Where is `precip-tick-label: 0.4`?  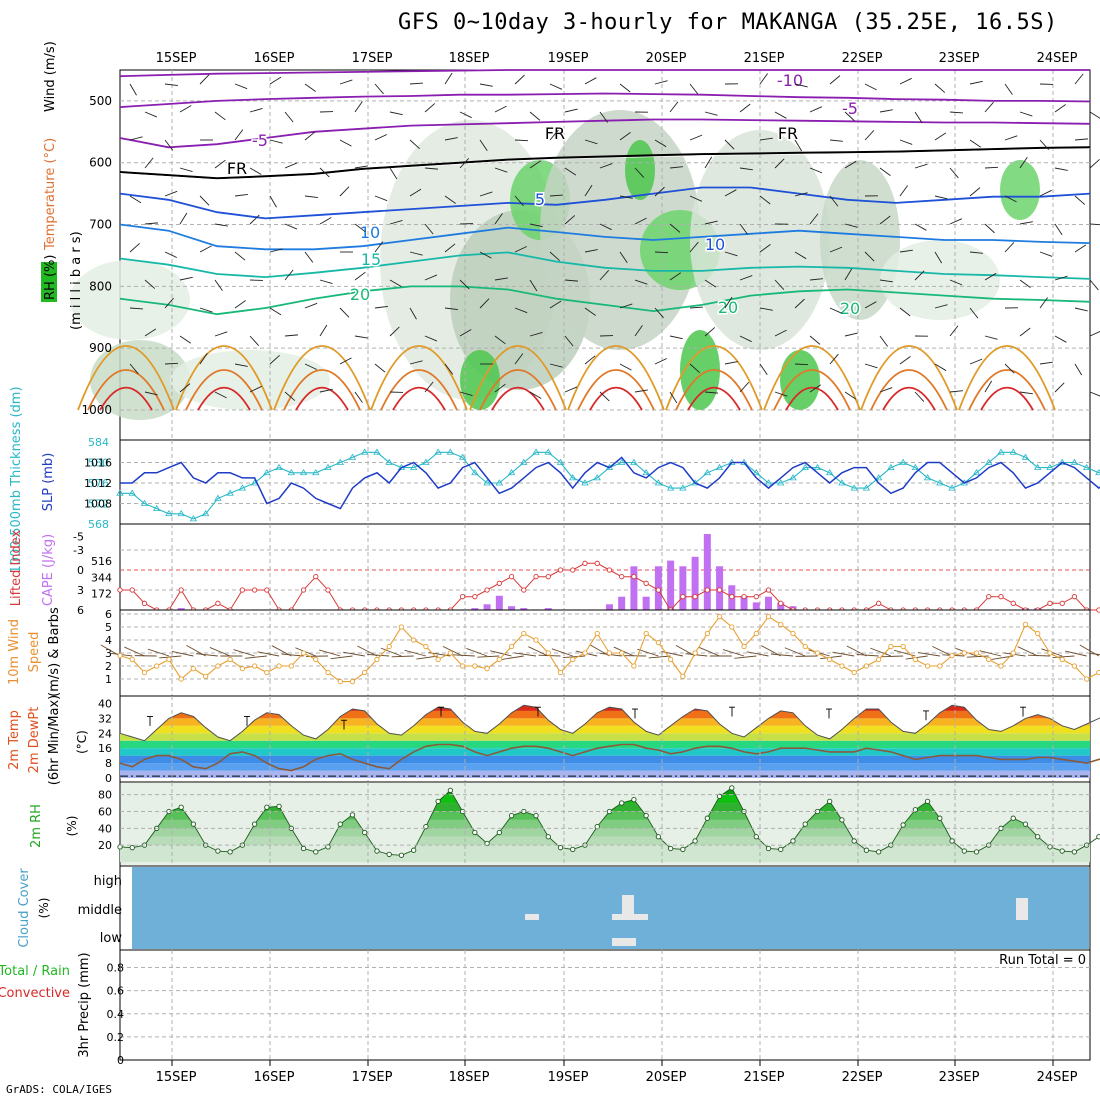 precip-tick-label: 0.4 is located at coordinates (116, 1014).